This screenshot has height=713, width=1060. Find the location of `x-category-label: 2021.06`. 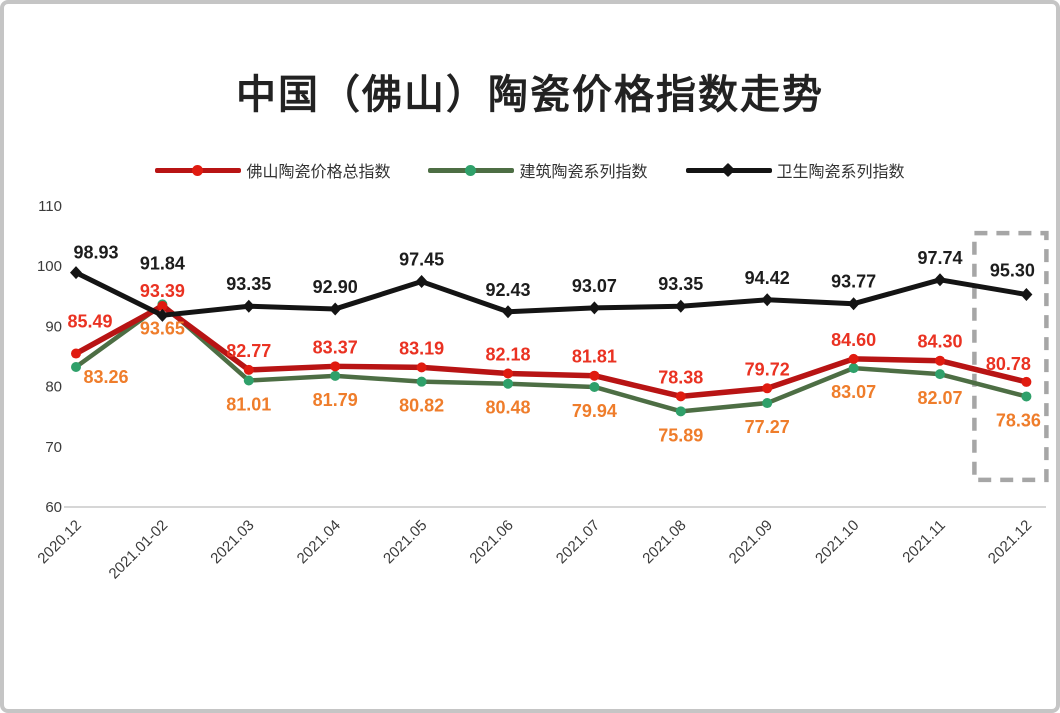

x-category-label: 2021.06 is located at coordinates (491, 542).